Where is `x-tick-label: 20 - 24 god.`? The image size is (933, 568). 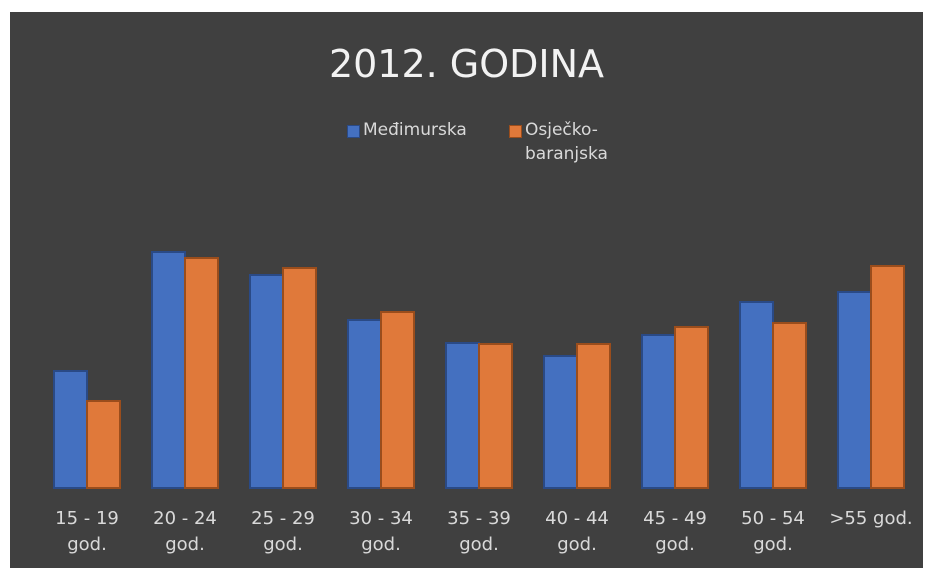 x-tick-label: 20 - 24 god. is located at coordinates (185, 531).